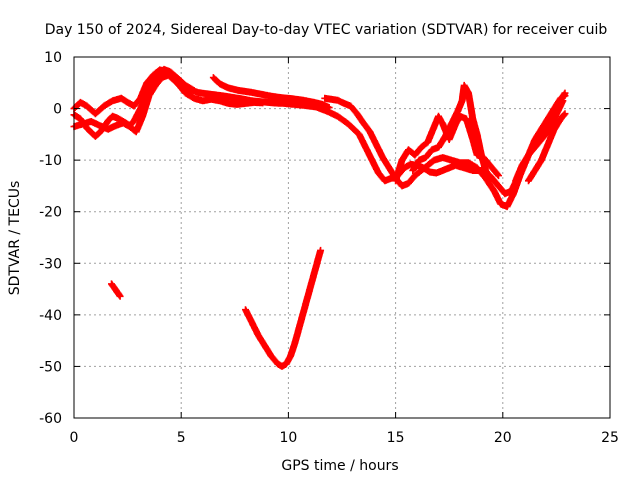 The height and width of the screenshot is (480, 640). I want to click on y-axis-label: SDTVAR / TECUs, so click(15, 238).